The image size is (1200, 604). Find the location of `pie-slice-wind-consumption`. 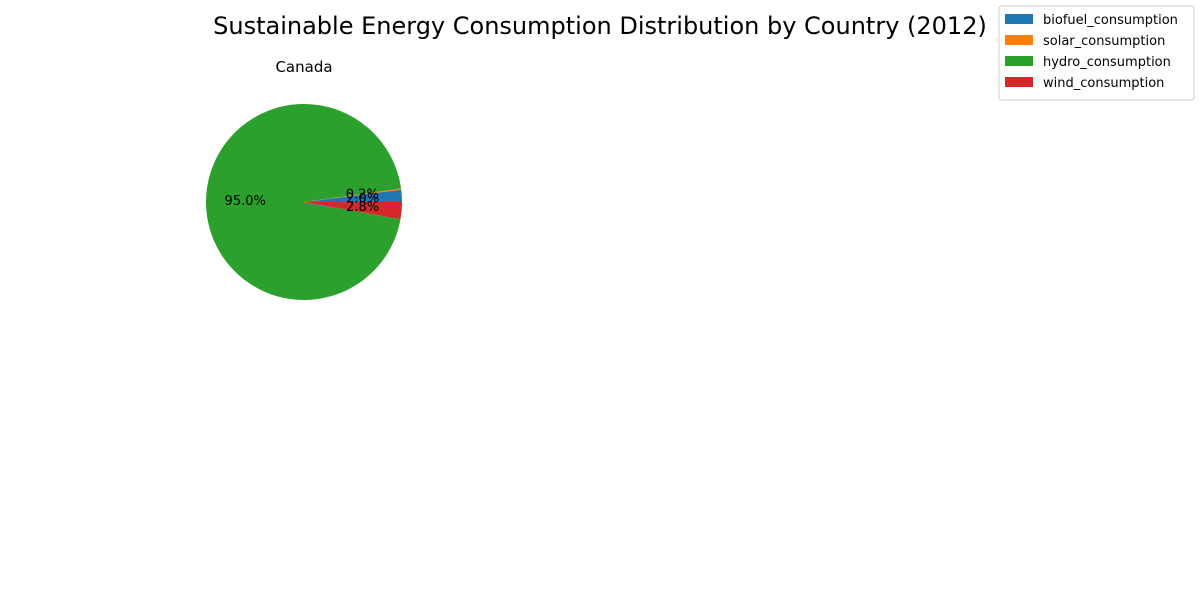

pie-slice-wind-consumption is located at coordinates (353, 211).